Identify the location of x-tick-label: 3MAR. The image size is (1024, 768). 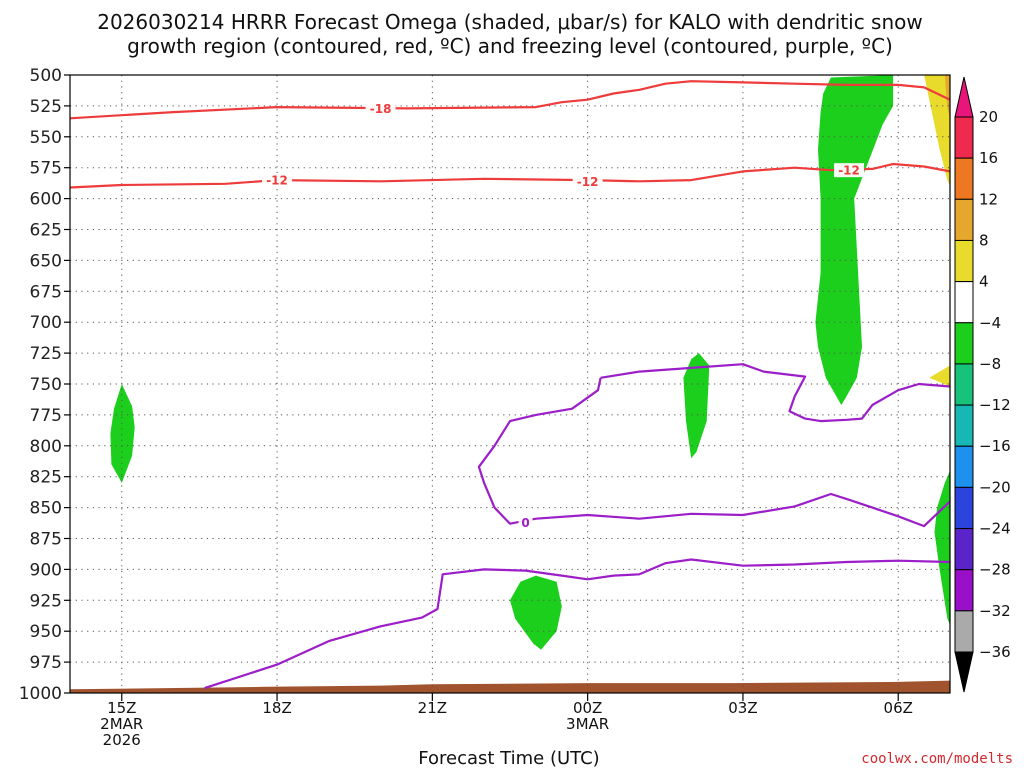
(587, 724).